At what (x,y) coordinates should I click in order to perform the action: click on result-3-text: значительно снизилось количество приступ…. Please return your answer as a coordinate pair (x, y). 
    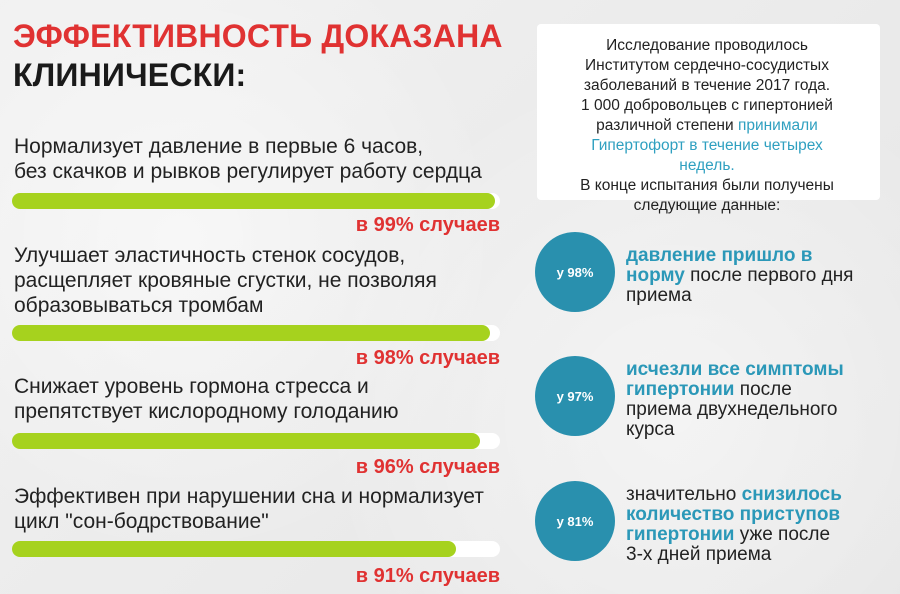
    Looking at the image, I should click on (734, 524).